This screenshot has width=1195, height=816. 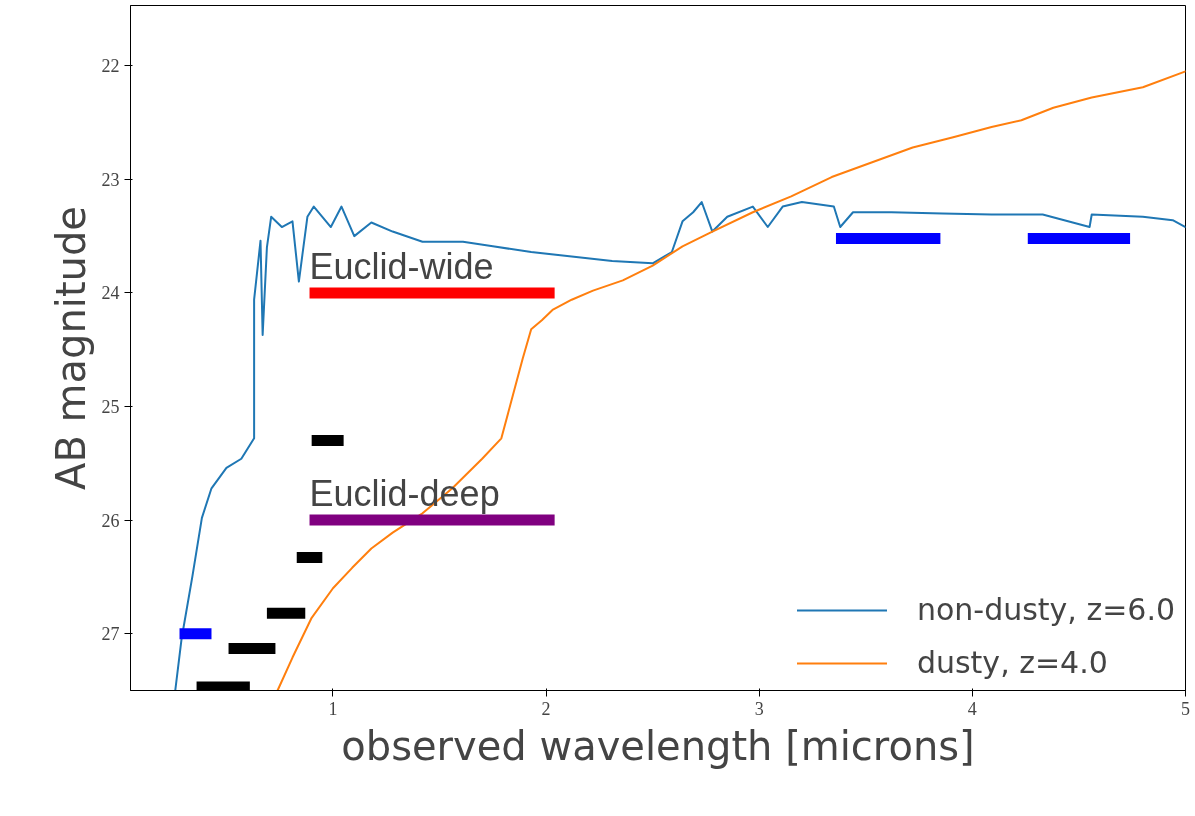 What do you see at coordinates (70, 348) in the screenshot?
I see `y-axis-title: AB magnitude` at bounding box center [70, 348].